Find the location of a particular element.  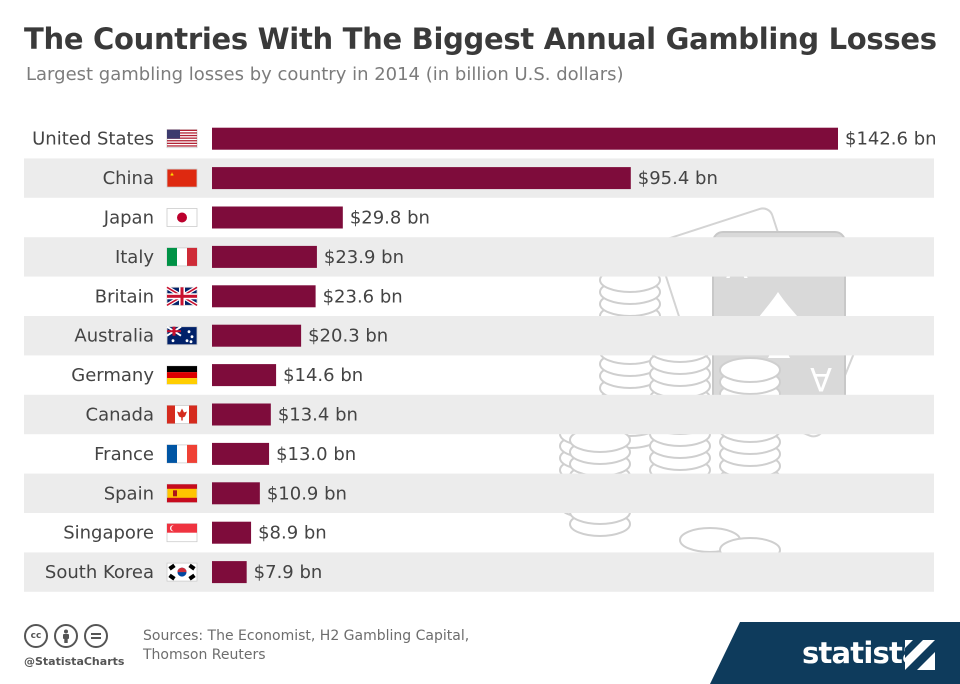

cc-icon: cc is located at coordinates (36, 636).